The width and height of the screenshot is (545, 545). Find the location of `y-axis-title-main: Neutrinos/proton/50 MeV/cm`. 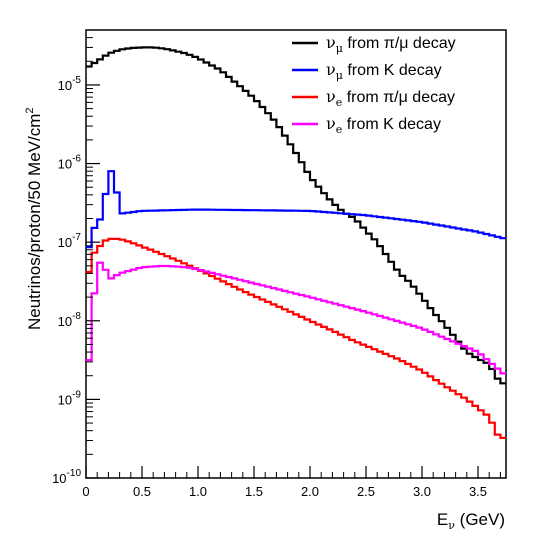

y-axis-title-main: Neutrinos/proton/50 MeV/cm is located at coordinates (34, 222).